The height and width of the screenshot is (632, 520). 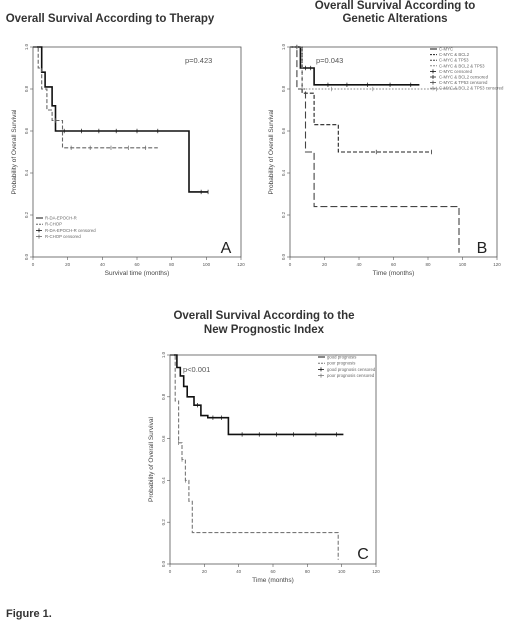 I want to click on p-value: p=0.423, so click(x=198, y=60).